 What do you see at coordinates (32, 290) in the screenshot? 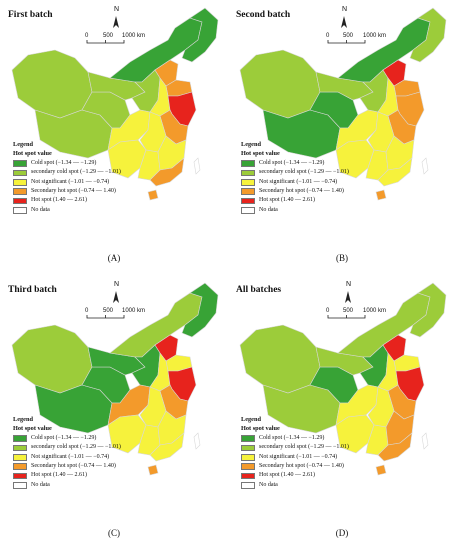
I see `panel-title: Third batch` at bounding box center [32, 290].